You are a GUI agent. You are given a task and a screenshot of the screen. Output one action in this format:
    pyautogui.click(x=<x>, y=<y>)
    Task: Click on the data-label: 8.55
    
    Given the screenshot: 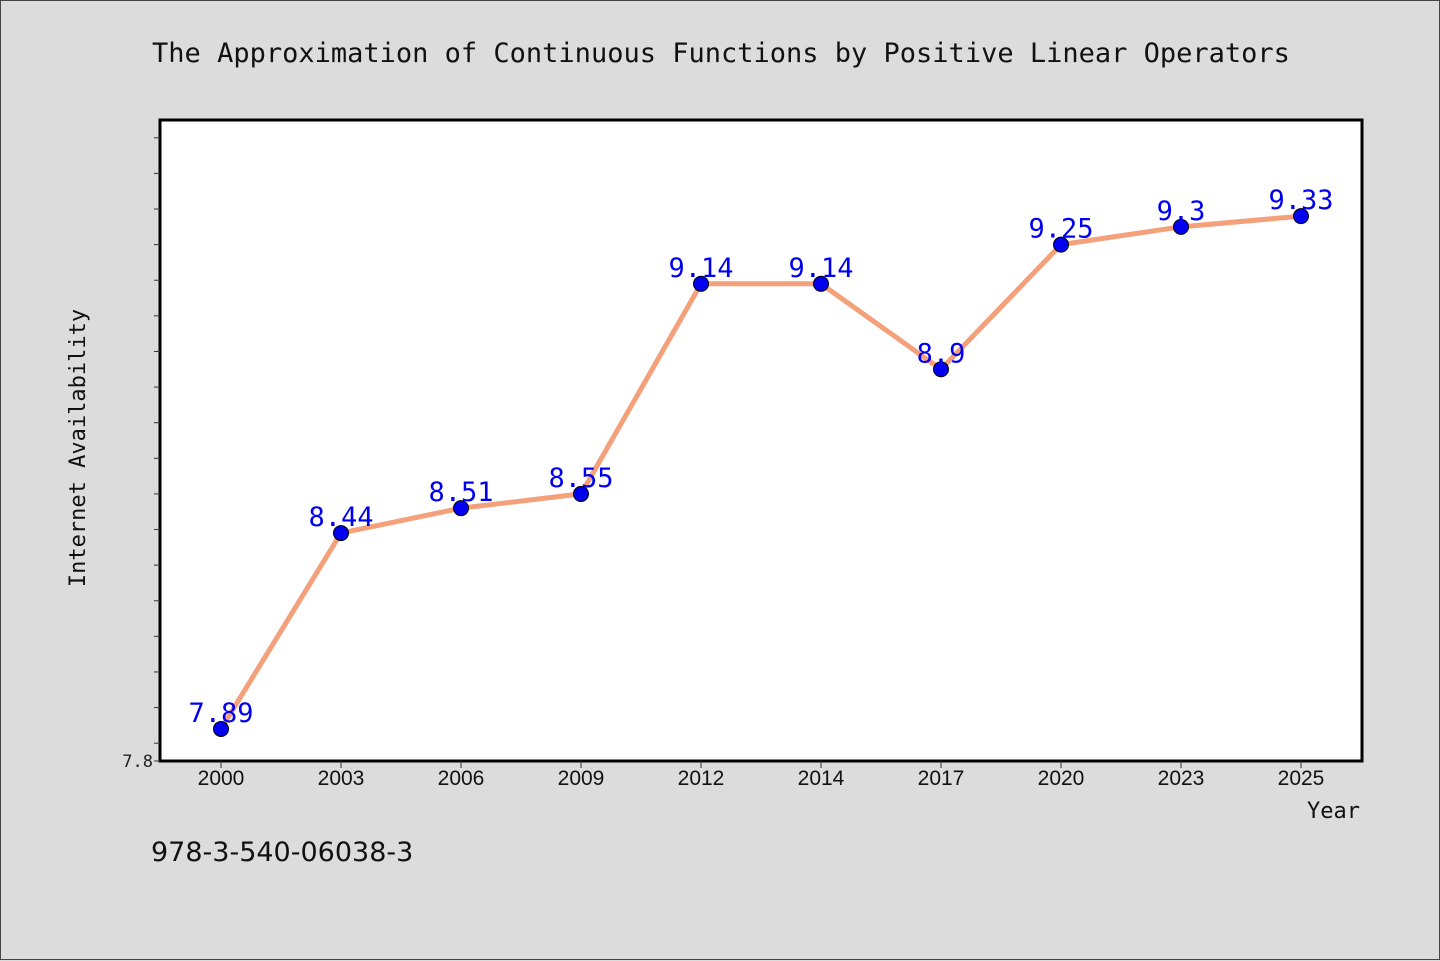 What is the action you would take?
    pyautogui.click(x=580, y=478)
    